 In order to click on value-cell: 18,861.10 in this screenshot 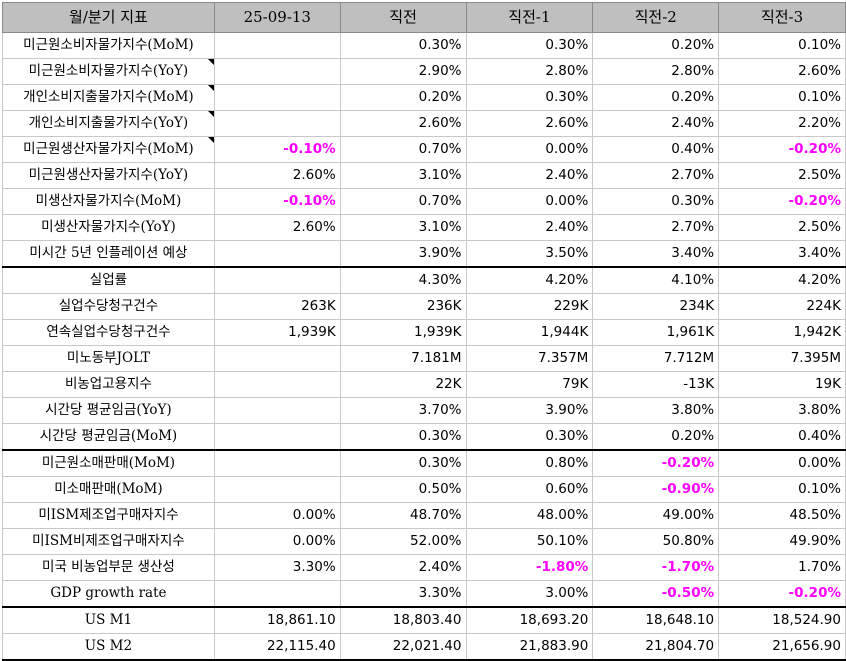, I will do `click(277, 620)`.